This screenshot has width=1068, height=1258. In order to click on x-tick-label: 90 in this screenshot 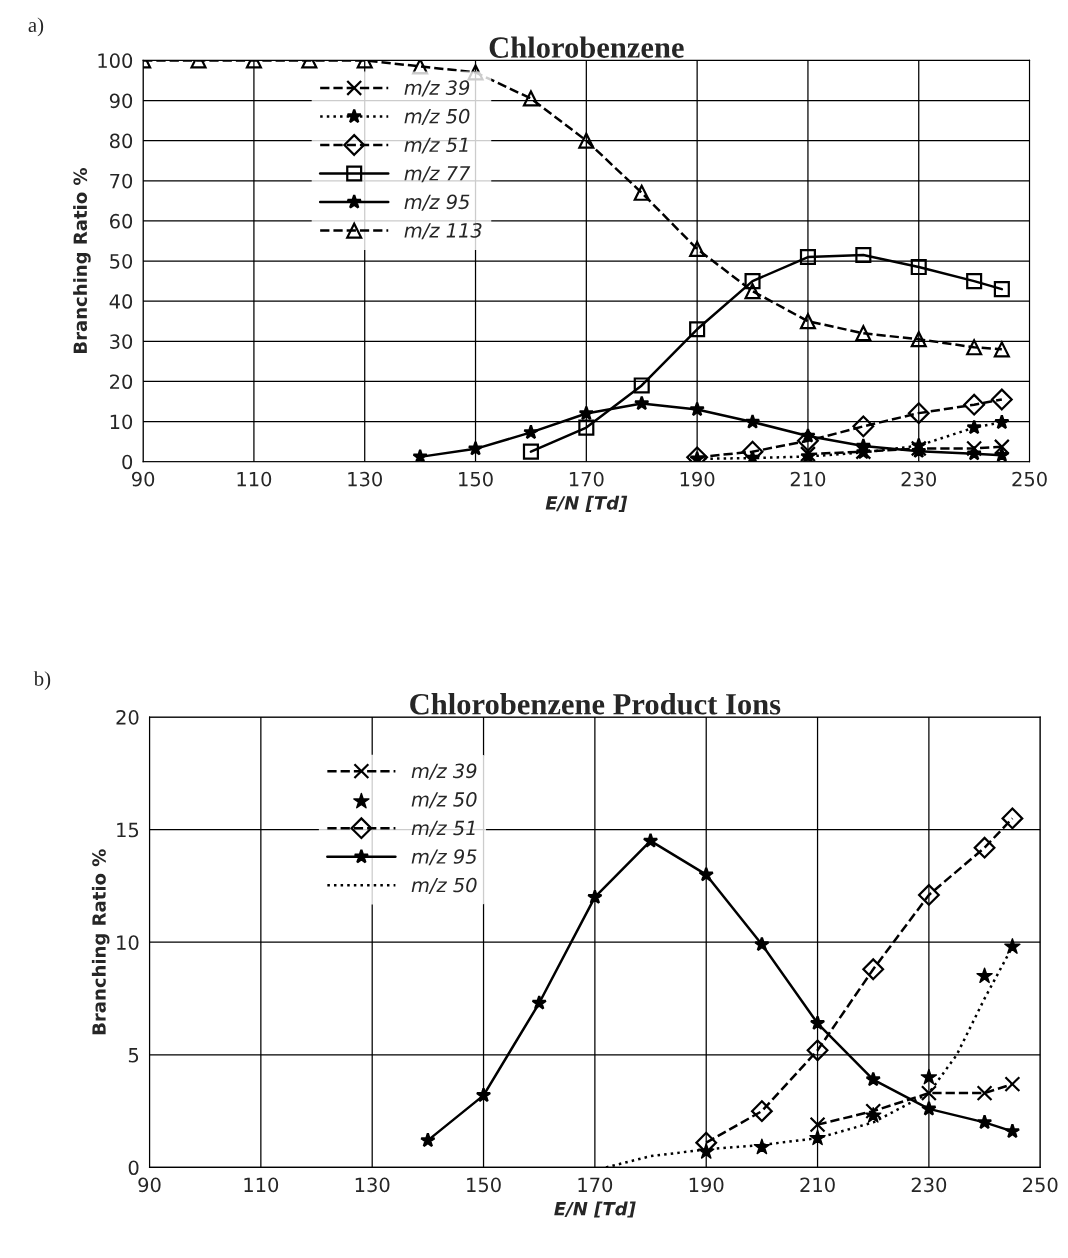, I will do `click(149, 1185)`.